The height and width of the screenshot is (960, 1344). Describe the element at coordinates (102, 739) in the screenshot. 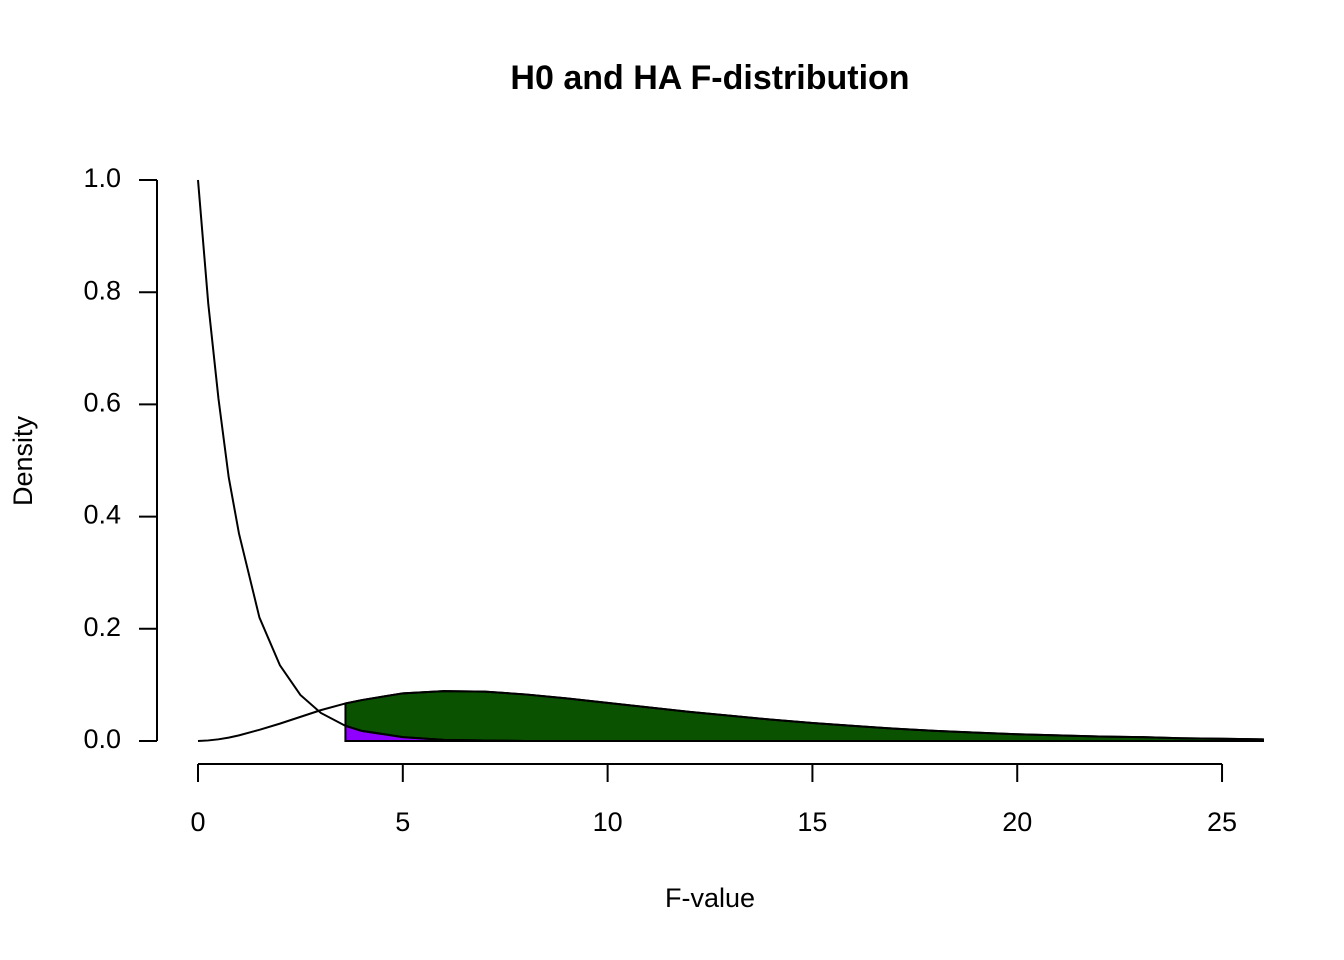

I see `y-tick-label: 0.0` at that location.